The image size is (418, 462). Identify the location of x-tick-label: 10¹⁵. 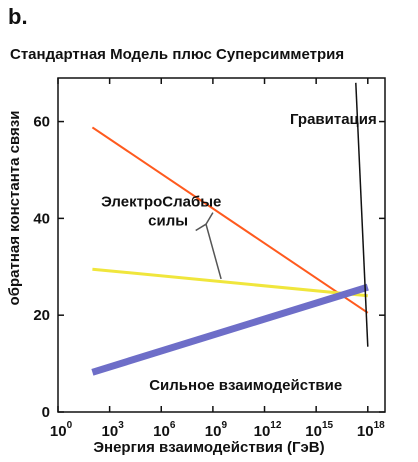
(319, 430).